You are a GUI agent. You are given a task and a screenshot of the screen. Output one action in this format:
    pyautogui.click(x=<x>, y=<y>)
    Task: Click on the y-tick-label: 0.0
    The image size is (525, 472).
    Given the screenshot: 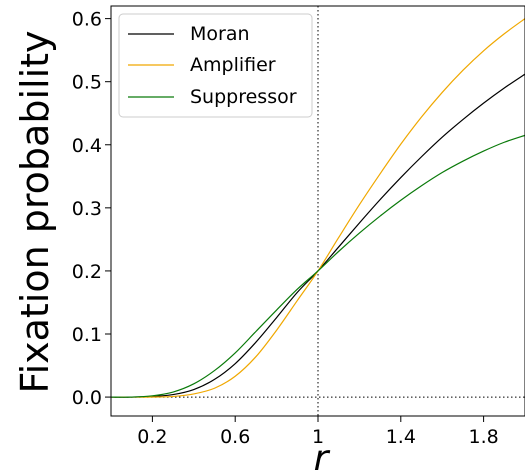 What is the action you would take?
    pyautogui.click(x=87, y=398)
    